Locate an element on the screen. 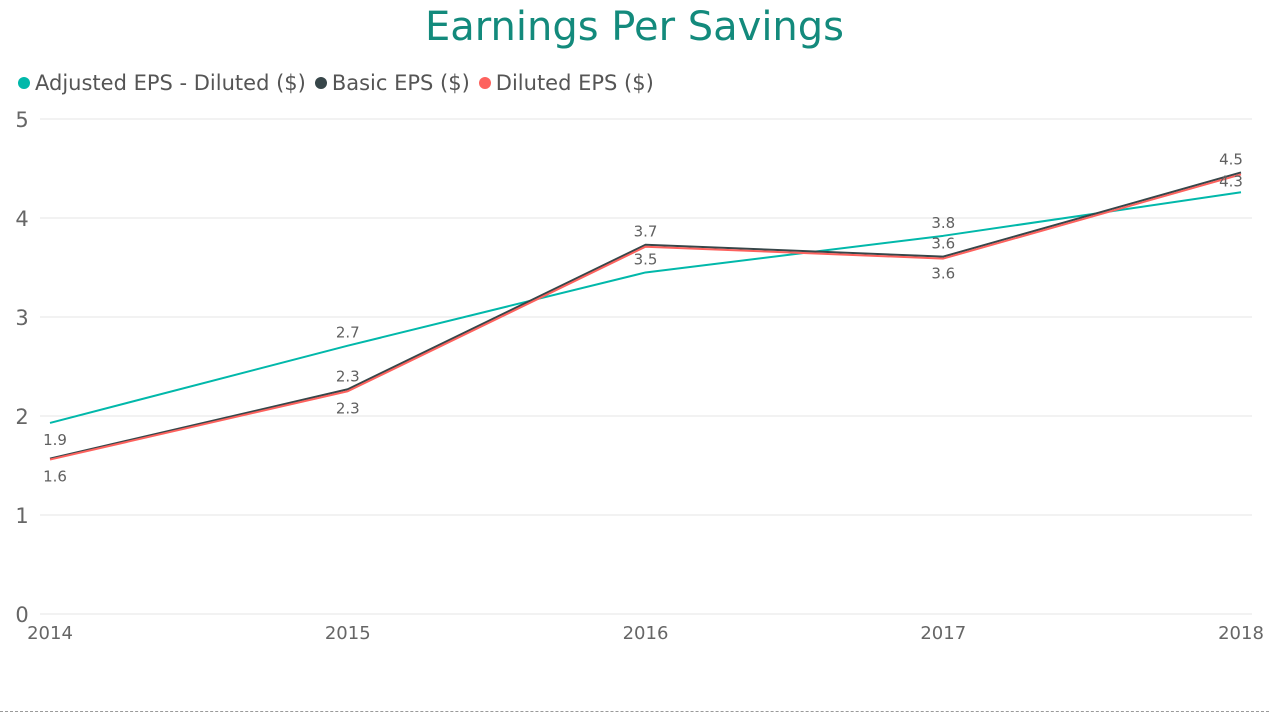  x-tick-label: 2017 is located at coordinates (943, 633).